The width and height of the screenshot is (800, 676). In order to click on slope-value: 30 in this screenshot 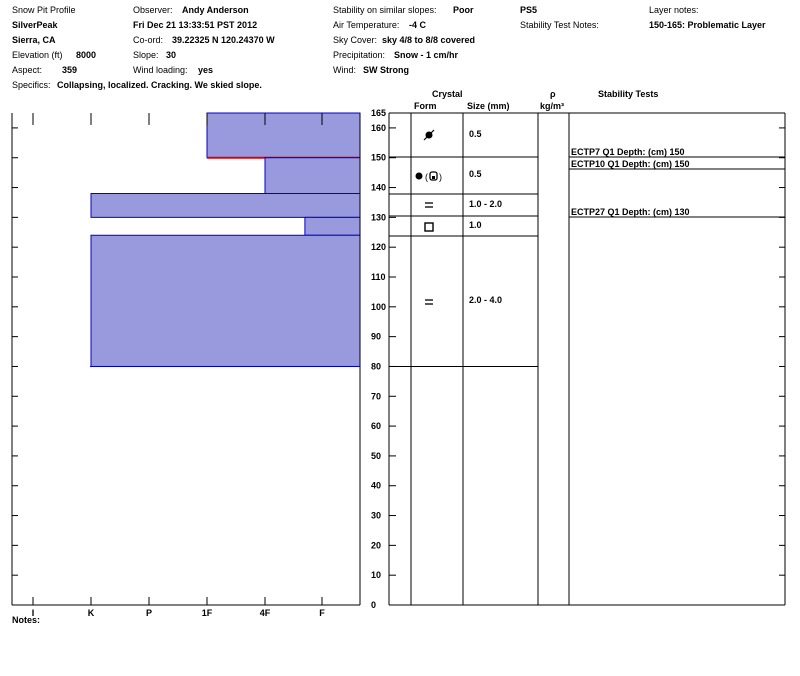, I will do `click(171, 55)`.